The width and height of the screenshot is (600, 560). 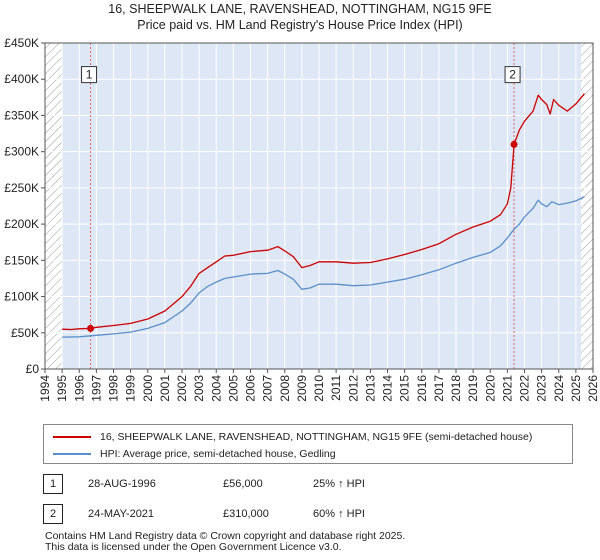 I want to click on sale-label-text: 1, so click(x=89, y=75).